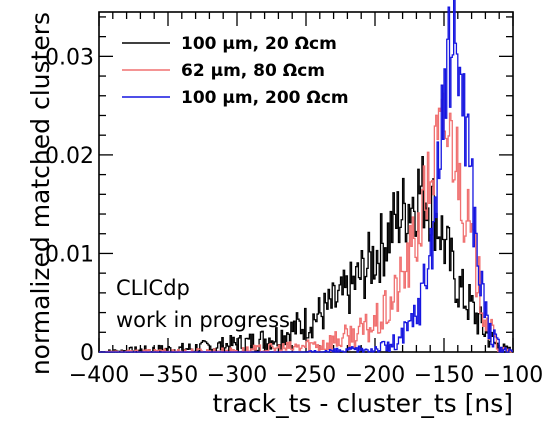 This screenshot has width=545, height=421. Describe the element at coordinates (153, 288) in the screenshot. I see `annotation-clicdp: CLICdp` at that location.